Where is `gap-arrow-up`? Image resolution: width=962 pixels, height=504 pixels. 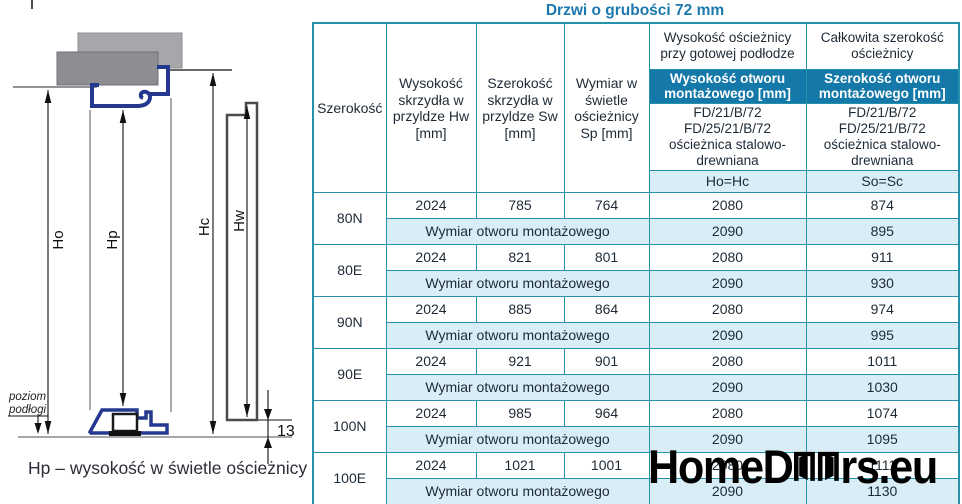
gap-arrow-up is located at coordinates (268, 442).